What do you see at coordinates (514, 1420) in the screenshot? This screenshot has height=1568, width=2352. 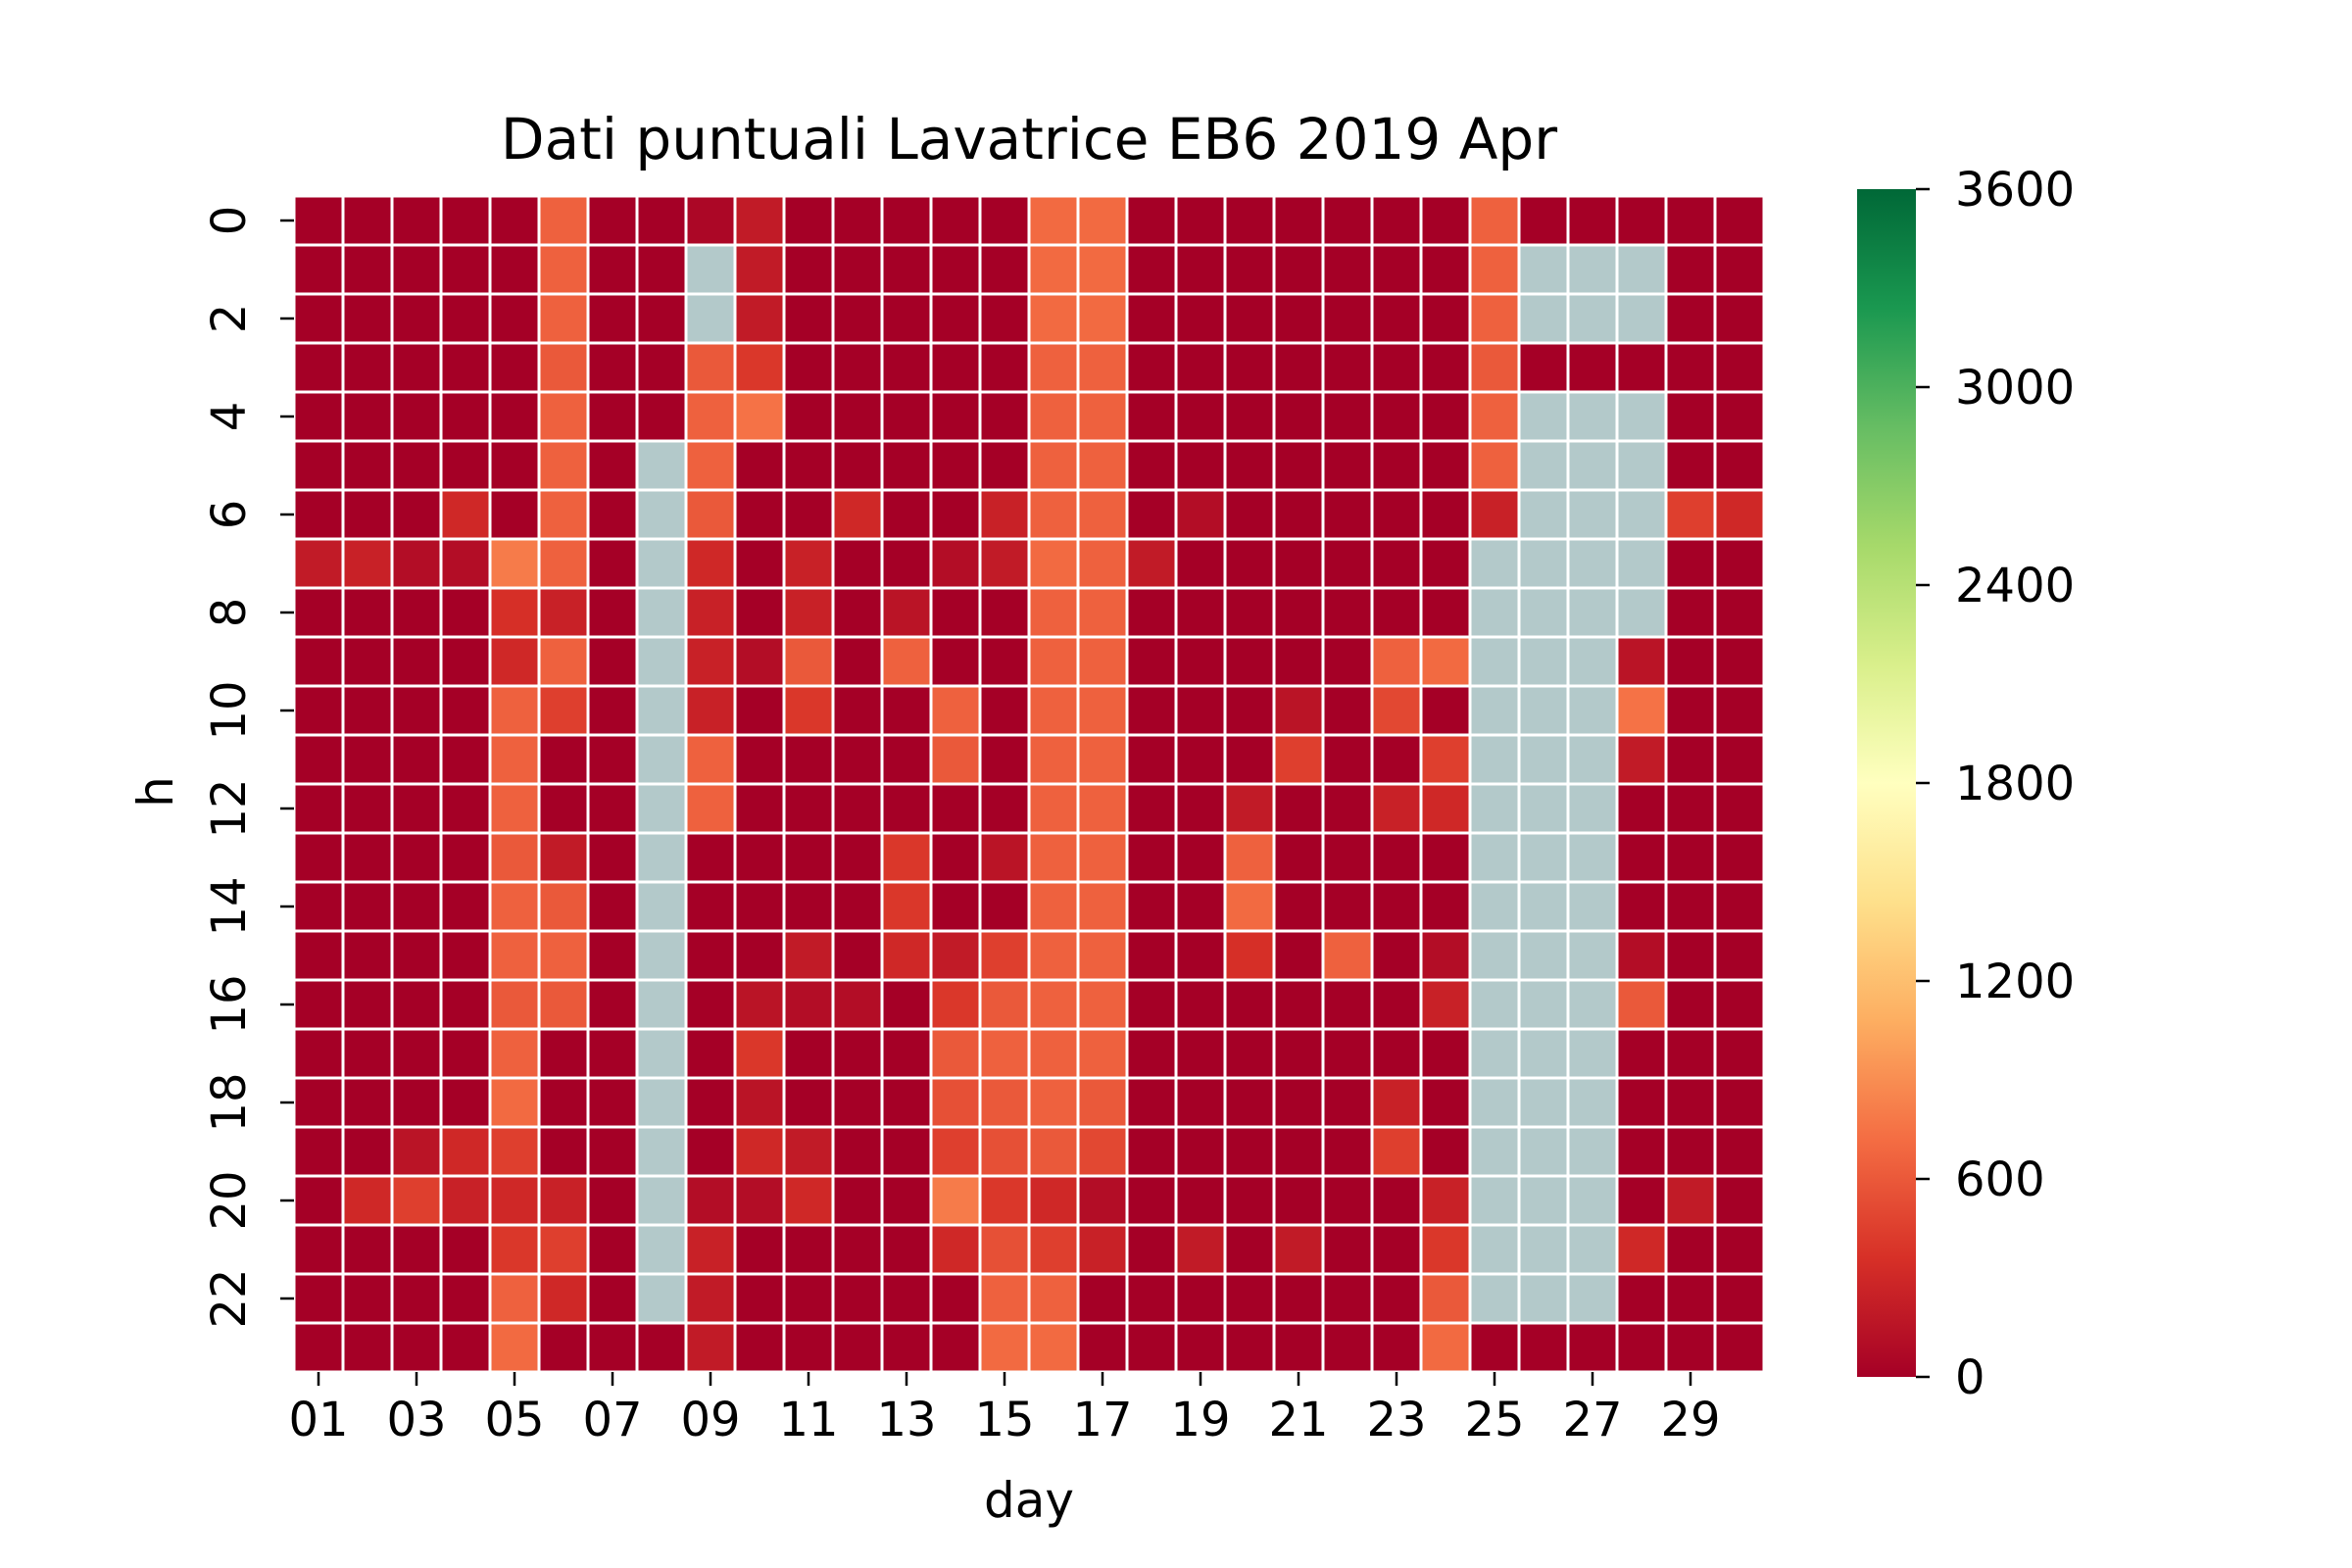 I see `x-tick-label: 05` at bounding box center [514, 1420].